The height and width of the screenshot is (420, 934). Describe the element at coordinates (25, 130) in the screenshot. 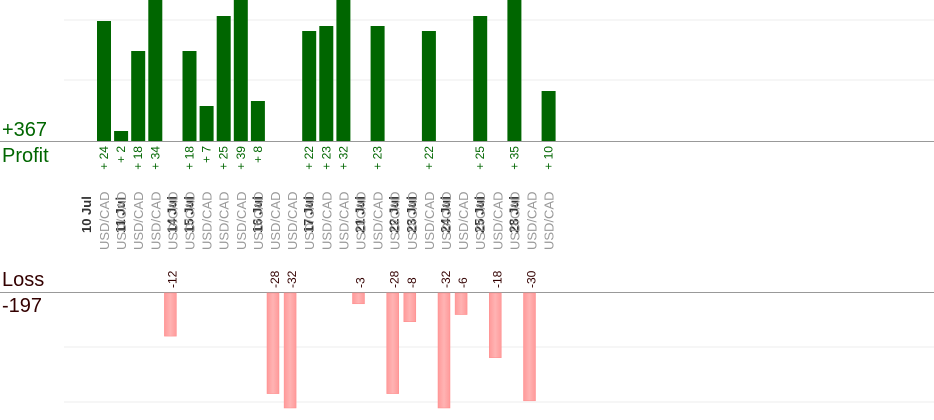

I see `profit-total: +367` at that location.